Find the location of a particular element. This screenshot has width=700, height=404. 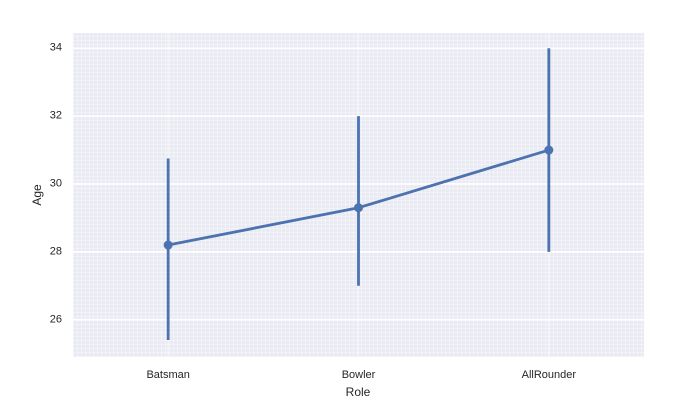

y-axis-label: Age is located at coordinates (37, 195).